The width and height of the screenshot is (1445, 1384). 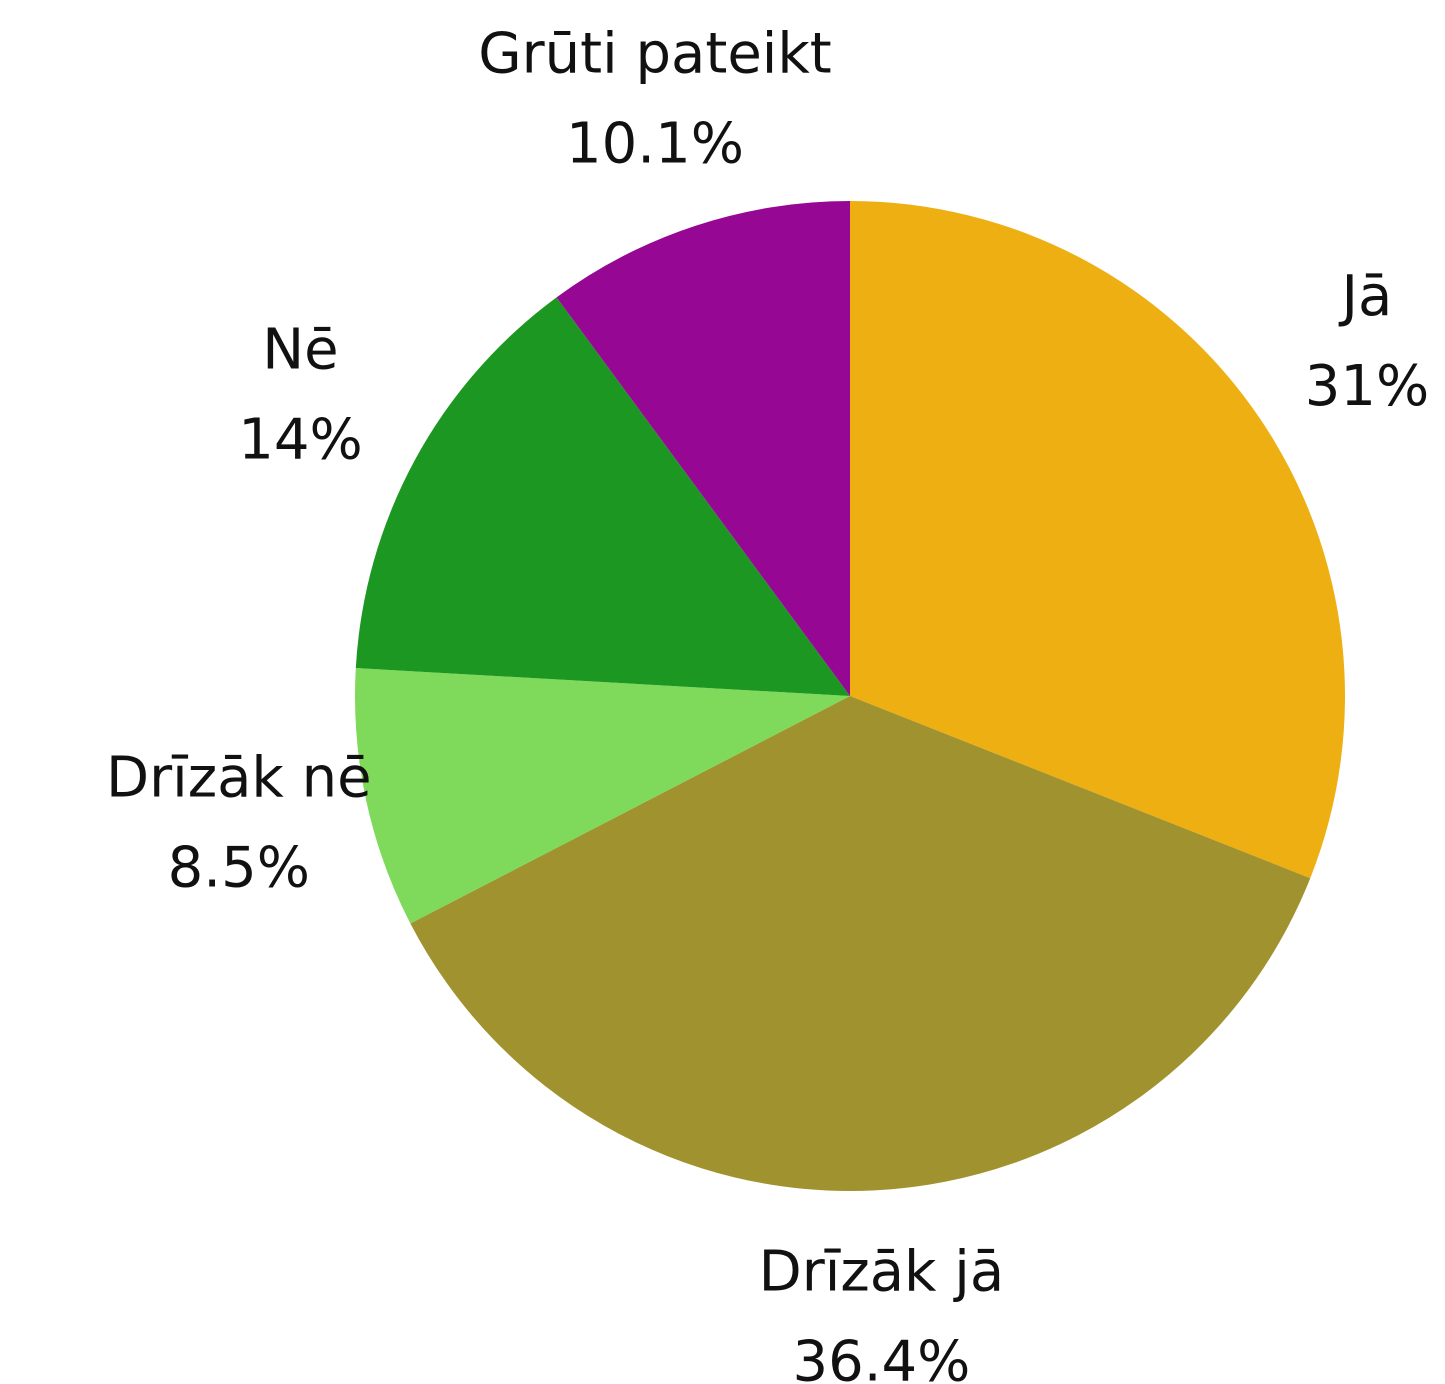 What do you see at coordinates (300, 439) in the screenshot?
I see `value-label: 14%` at bounding box center [300, 439].